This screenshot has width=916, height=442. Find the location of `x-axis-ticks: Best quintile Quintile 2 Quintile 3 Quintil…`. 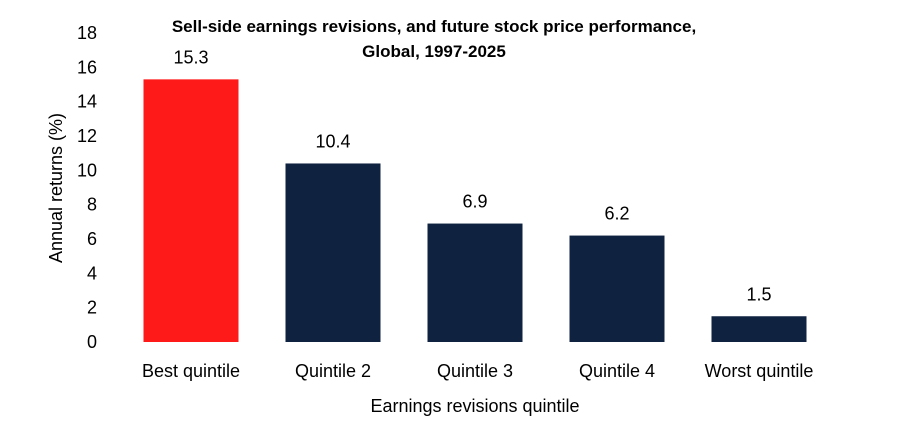

x-axis-ticks: Best quintile Quintile 2 Quintile 3 Quintil… is located at coordinates (477, 371).